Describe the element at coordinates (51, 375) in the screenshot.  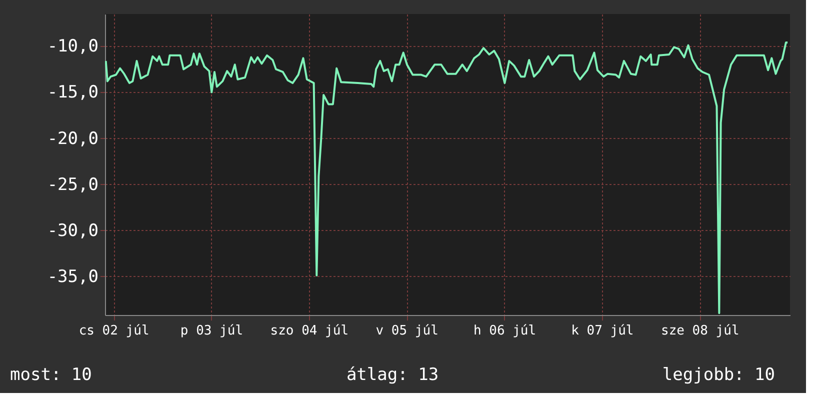
I see `text: most: 10` at that location.